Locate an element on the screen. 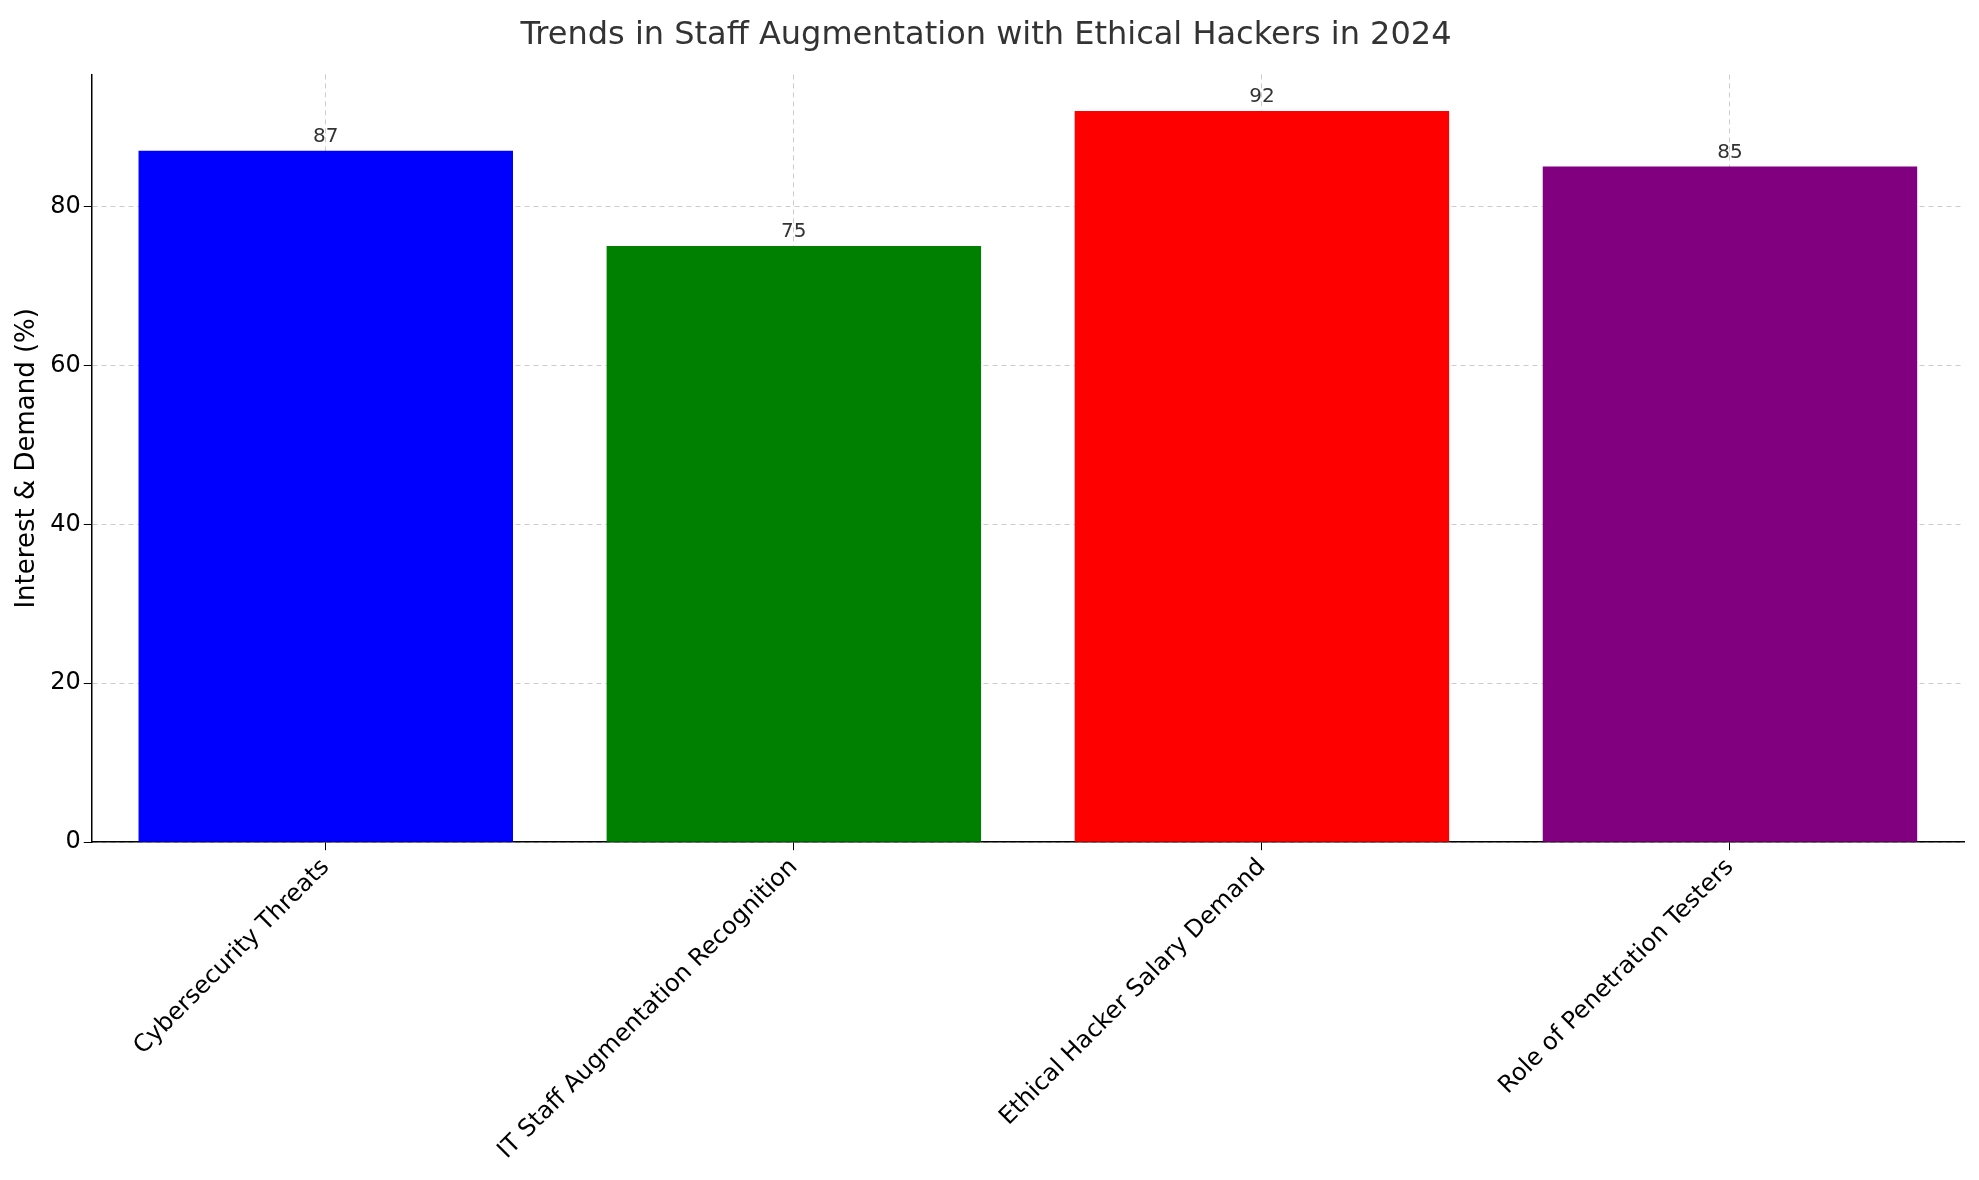 The height and width of the screenshot is (1180, 1979). data-label: 87 is located at coordinates (326, 134).